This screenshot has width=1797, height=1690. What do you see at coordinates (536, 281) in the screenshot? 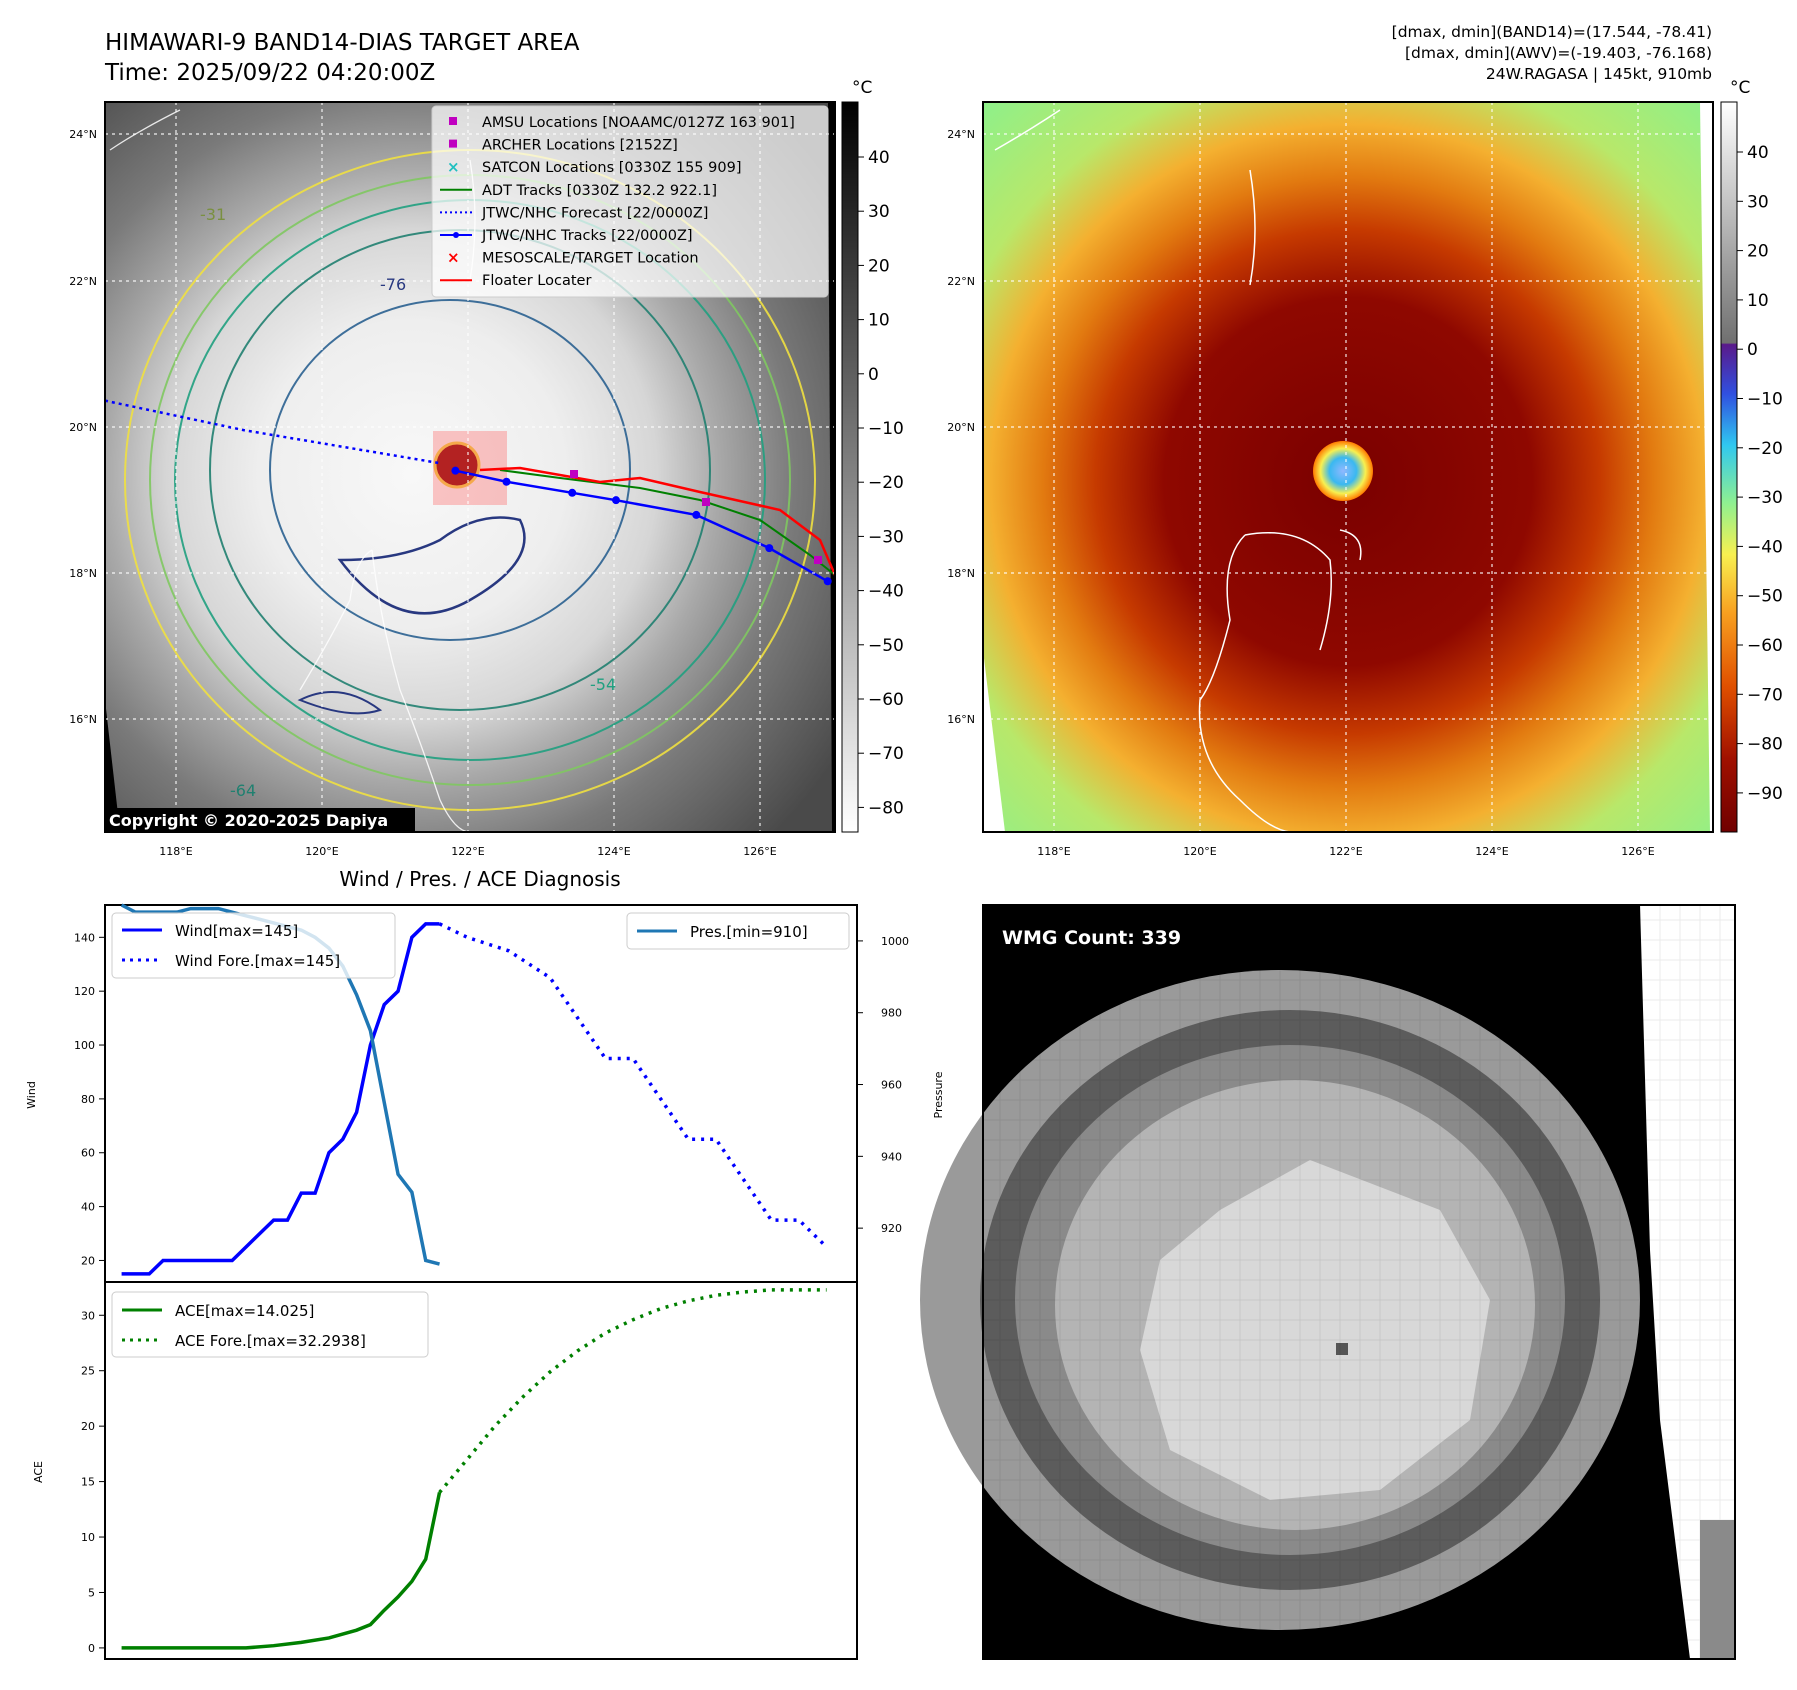
I see `legend-label: Floater Locater` at bounding box center [536, 281].